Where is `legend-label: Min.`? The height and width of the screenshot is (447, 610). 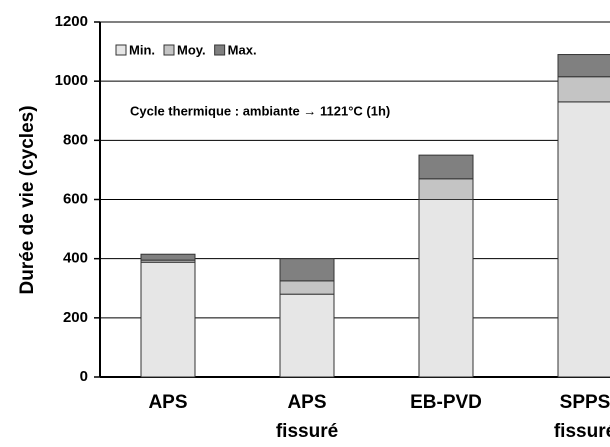
legend-label: Min. is located at coordinates (142, 49).